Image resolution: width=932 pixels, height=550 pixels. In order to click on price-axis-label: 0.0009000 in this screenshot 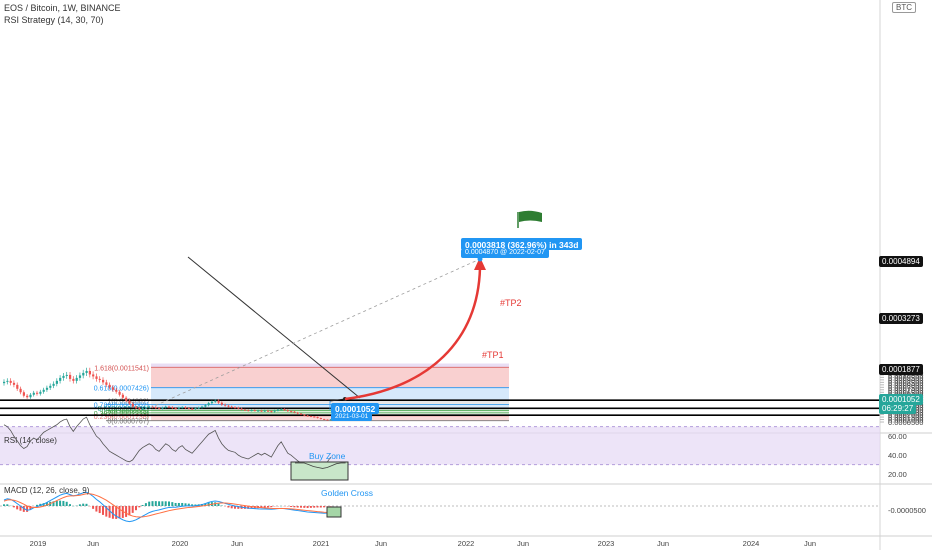, I will do `click(905, 380)`.